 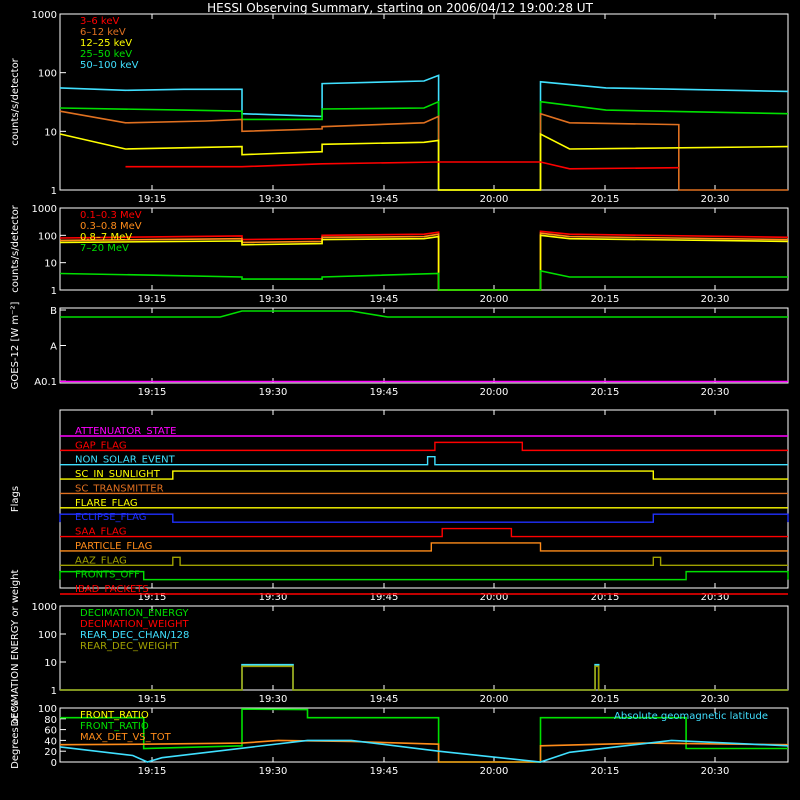 I want to click on flag-line-gap-flag, so click(x=424, y=446).